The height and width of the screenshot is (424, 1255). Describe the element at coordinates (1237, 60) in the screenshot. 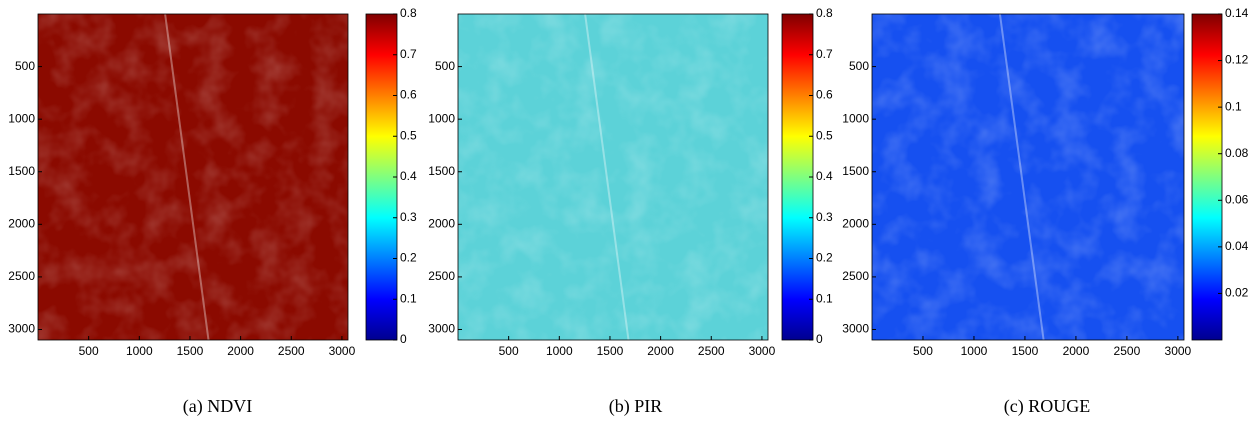

I see `colorbar-tick-label: 0.12` at that location.